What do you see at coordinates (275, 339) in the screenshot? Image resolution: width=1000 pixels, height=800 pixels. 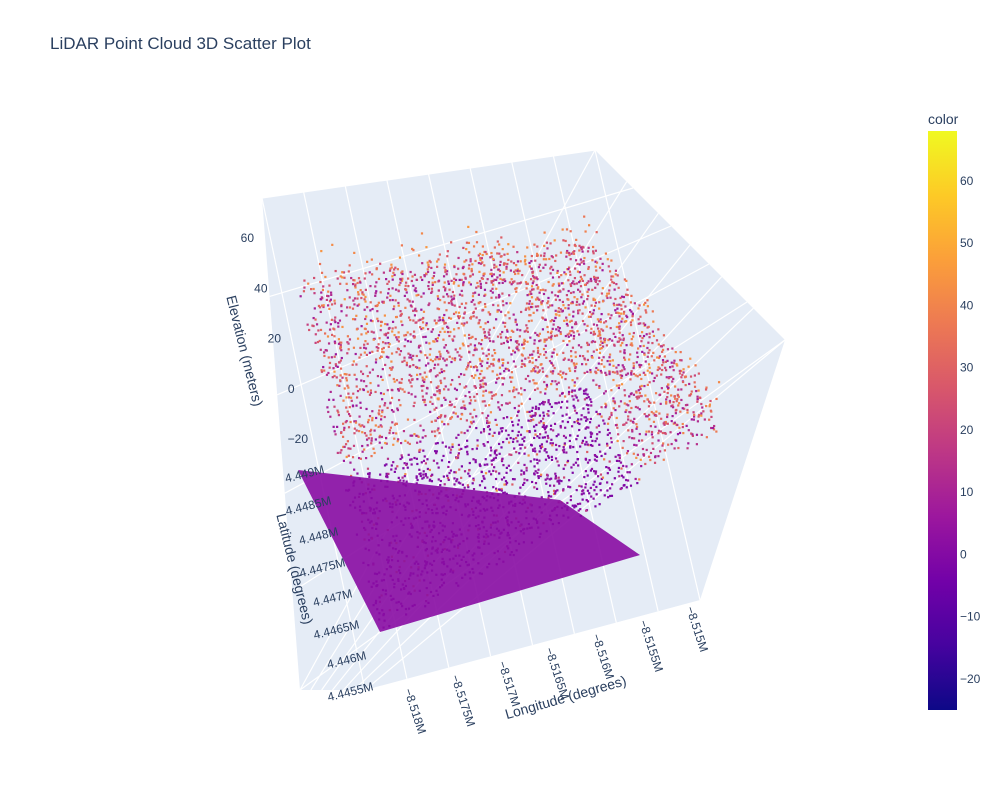 I see `z-tick-label: 20` at bounding box center [275, 339].